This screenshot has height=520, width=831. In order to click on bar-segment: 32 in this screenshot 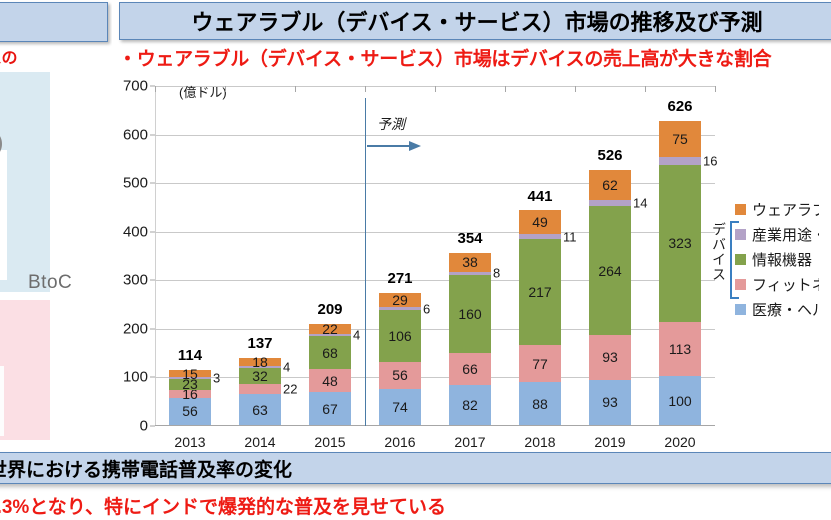, I will do `click(260, 376)`.